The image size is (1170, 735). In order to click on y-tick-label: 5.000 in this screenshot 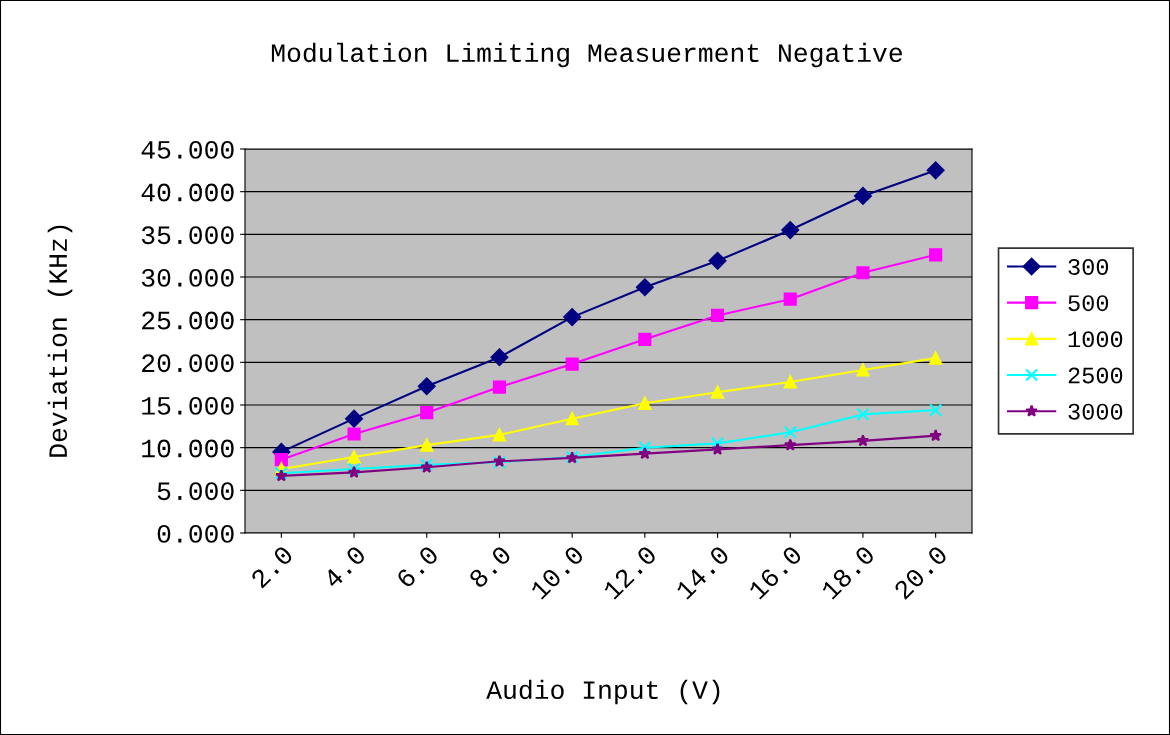, I will do `click(195, 491)`.